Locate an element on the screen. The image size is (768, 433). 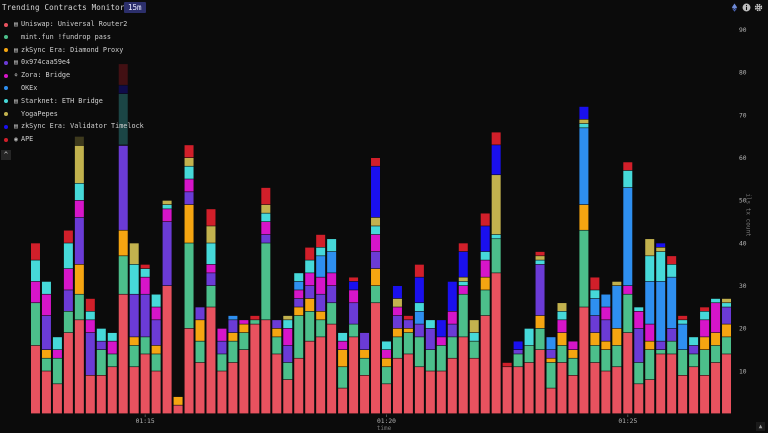
legend-item: ▤ zkSync Era: Diamond Proxy is located at coordinates (76, 50).